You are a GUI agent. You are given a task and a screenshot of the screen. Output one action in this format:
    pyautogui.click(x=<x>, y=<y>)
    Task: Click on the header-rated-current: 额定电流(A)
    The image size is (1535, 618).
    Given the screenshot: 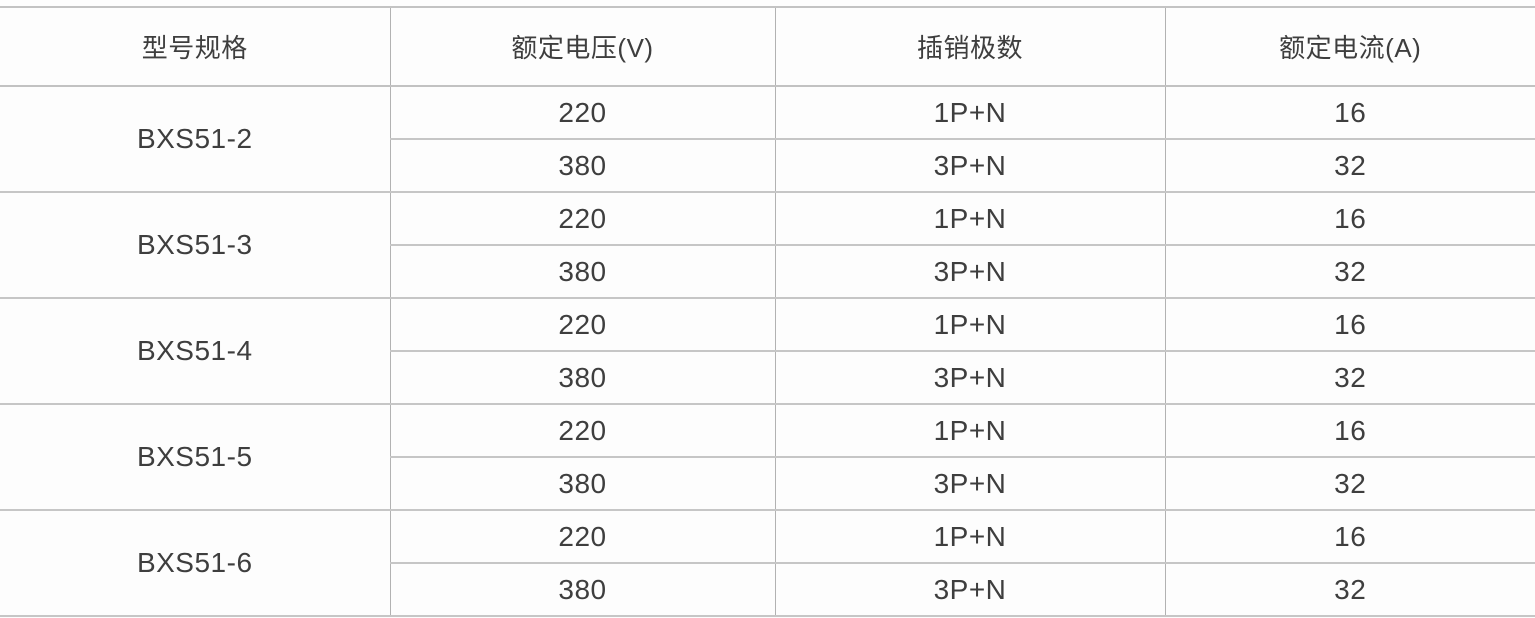 What is the action you would take?
    pyautogui.click(x=1349, y=47)
    